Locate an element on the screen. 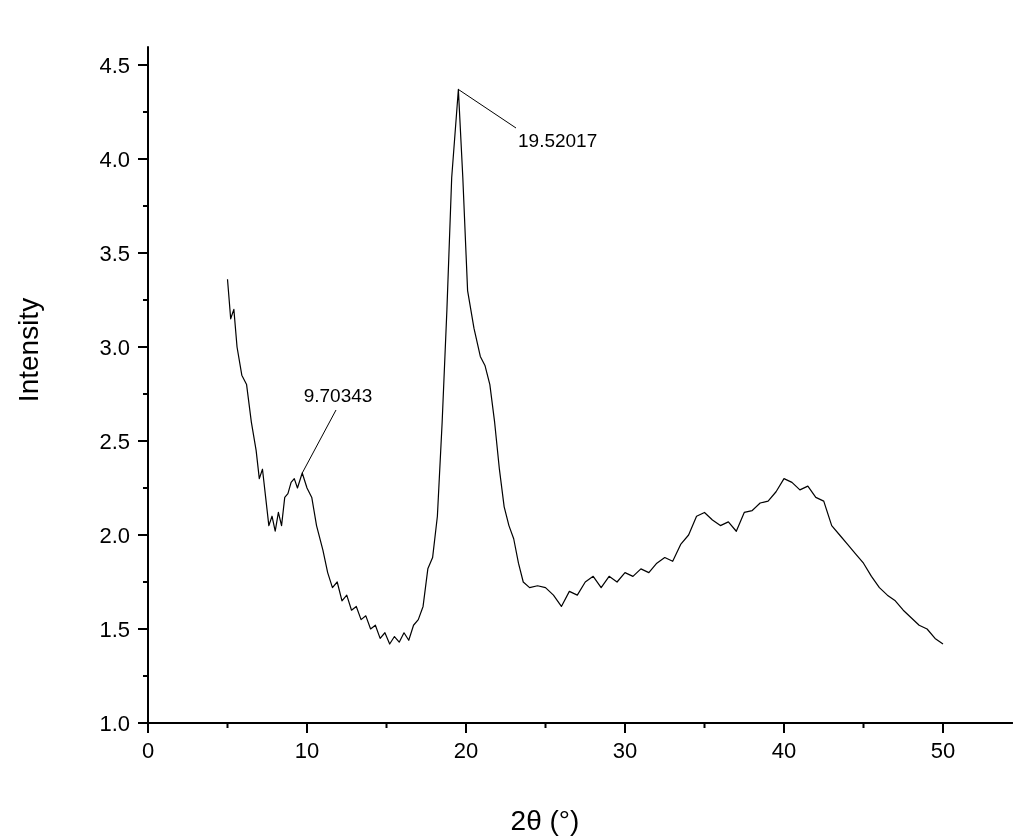  y-tick-label: 4.5 is located at coordinates (114, 65).